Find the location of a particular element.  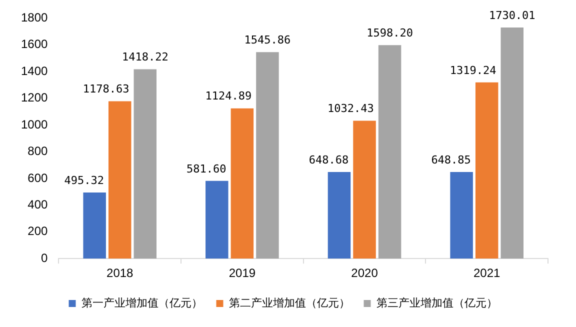

data-label: 1124.89 is located at coordinates (228, 96).